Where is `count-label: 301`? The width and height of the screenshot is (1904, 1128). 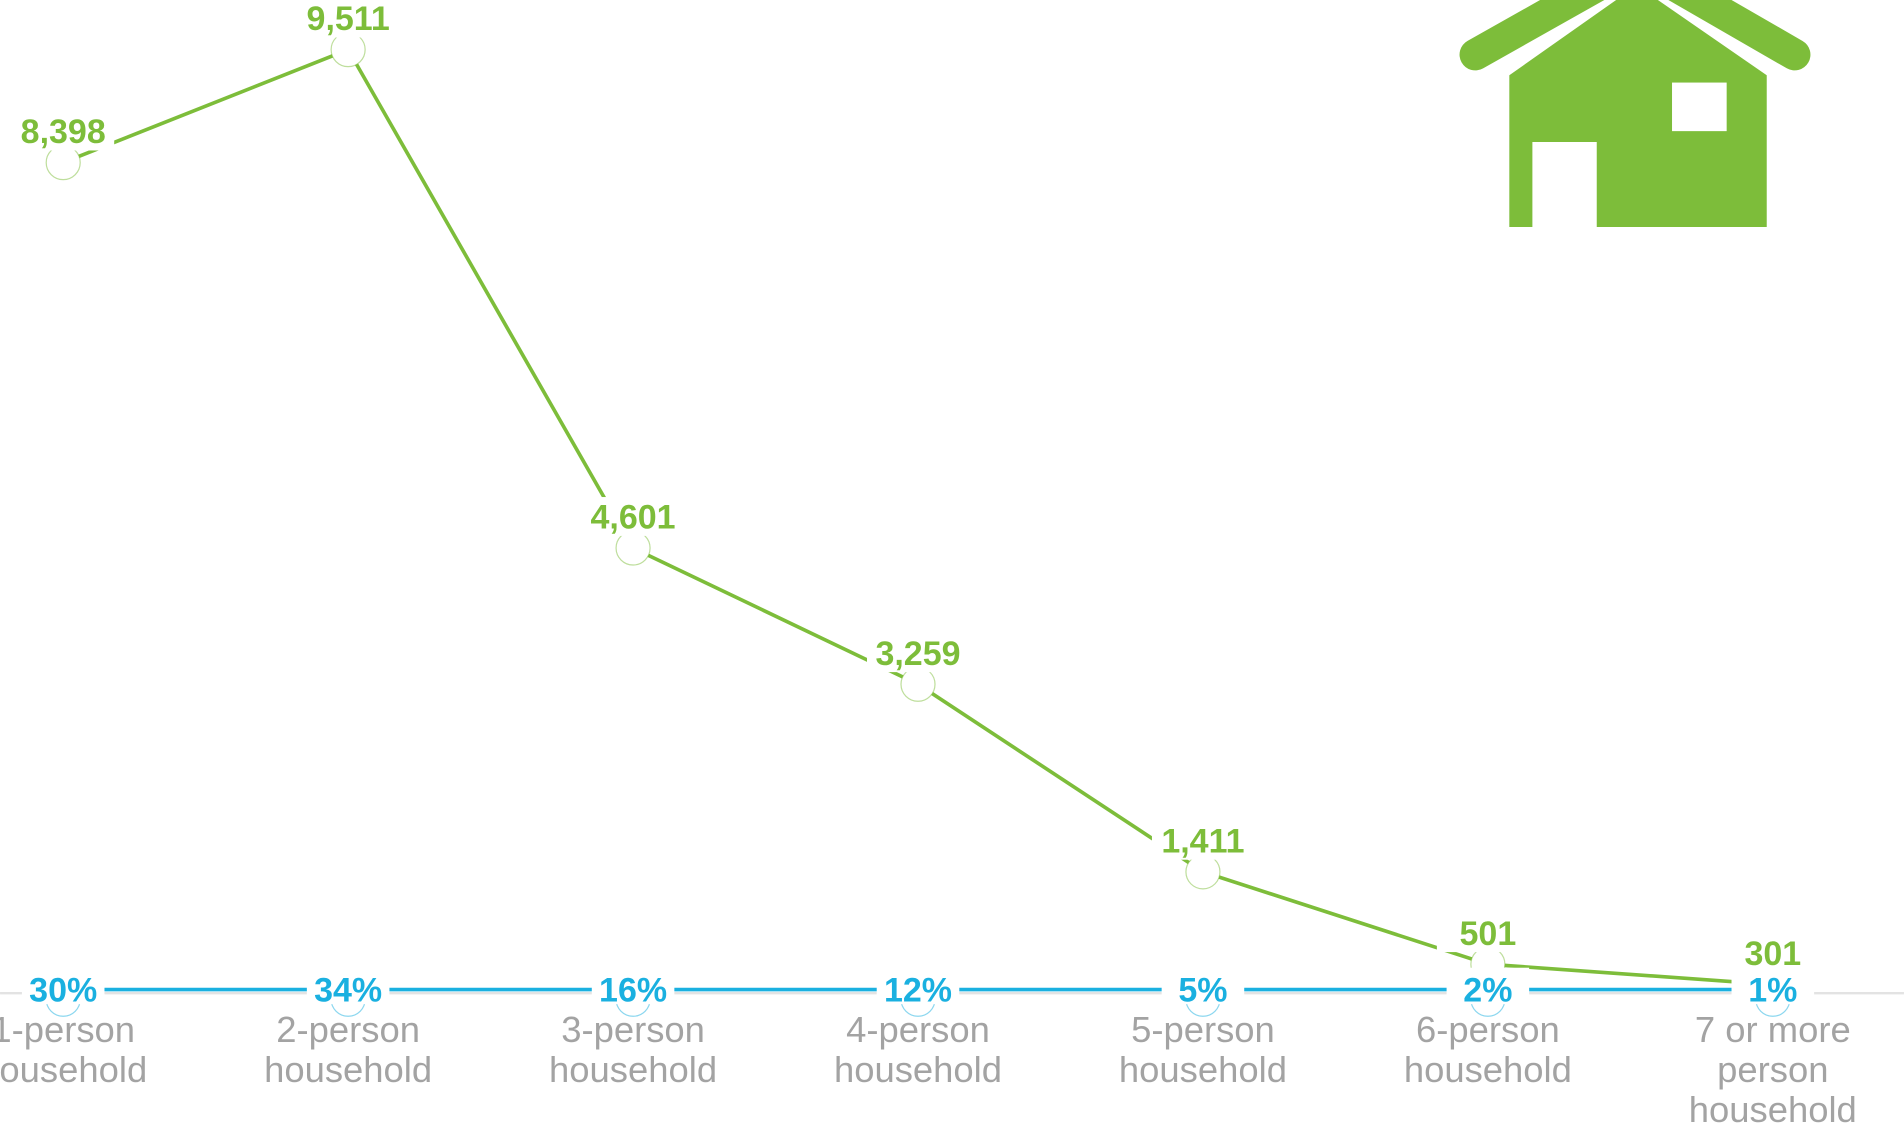 count-label: 301 is located at coordinates (1772, 954).